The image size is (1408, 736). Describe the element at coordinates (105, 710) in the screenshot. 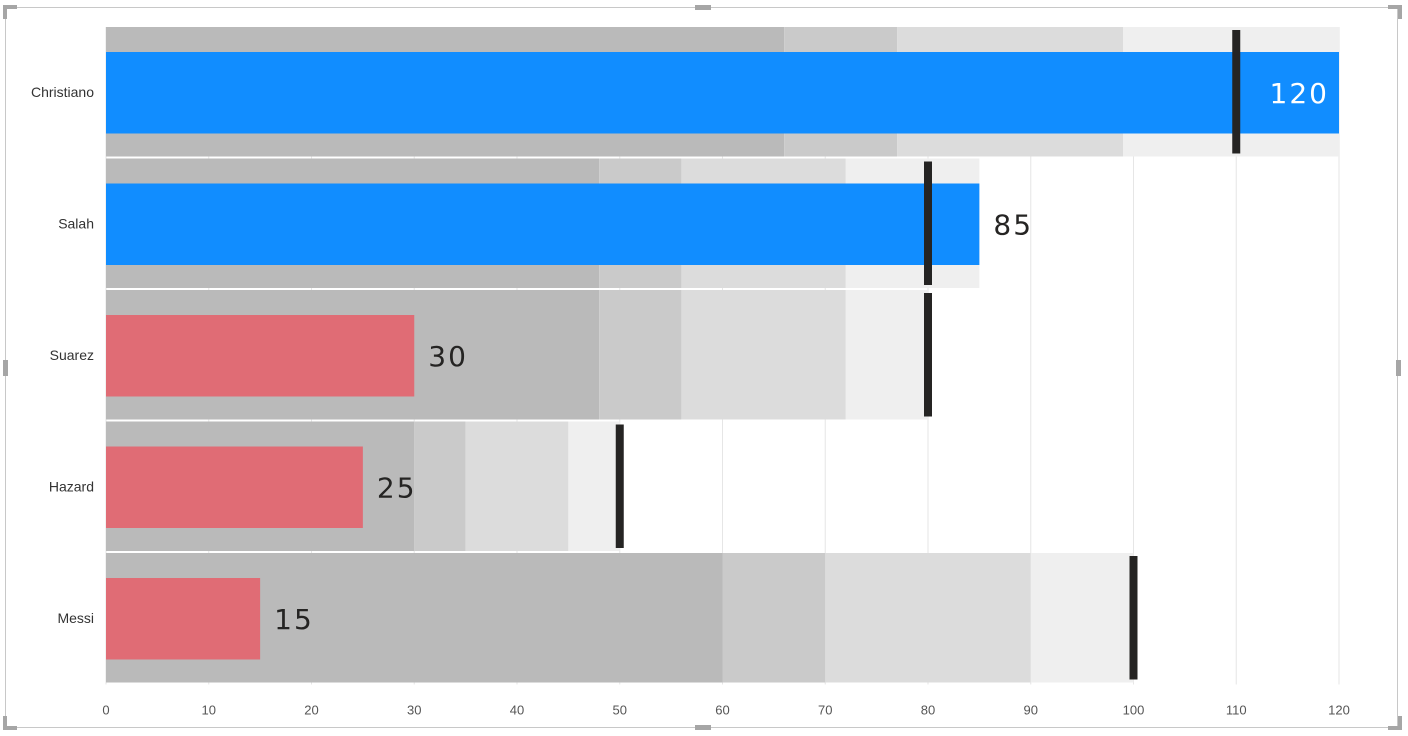

I see `x-tick-label-0: 0` at that location.